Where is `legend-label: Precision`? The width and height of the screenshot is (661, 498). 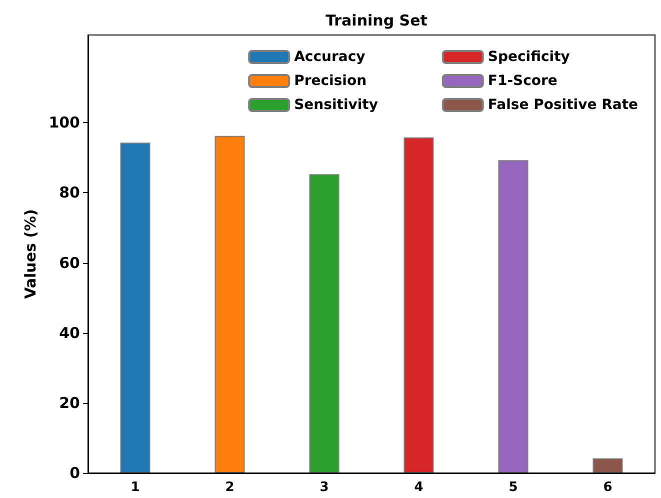 legend-label: Precision is located at coordinates (330, 81).